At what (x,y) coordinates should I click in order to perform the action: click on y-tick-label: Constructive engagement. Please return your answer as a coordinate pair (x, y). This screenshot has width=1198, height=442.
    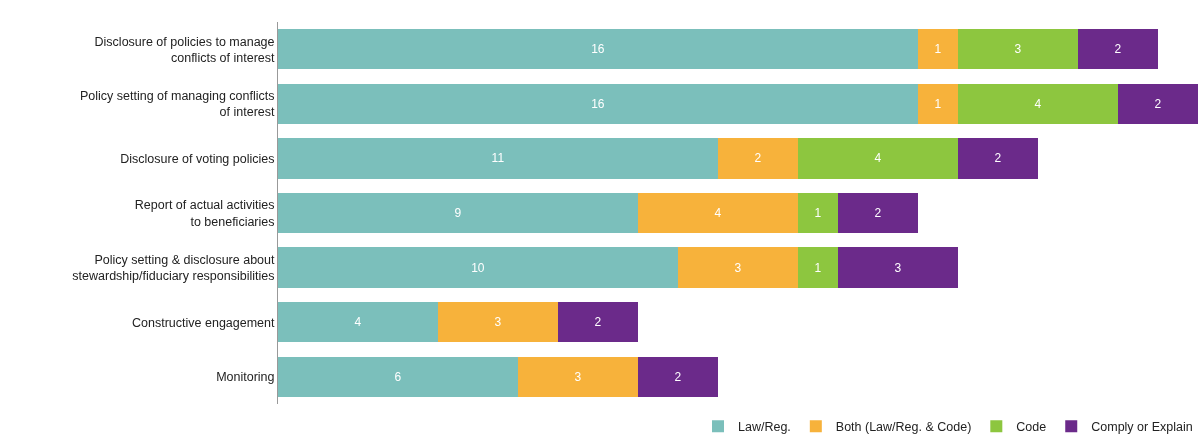
    Looking at the image, I should click on (204, 322).